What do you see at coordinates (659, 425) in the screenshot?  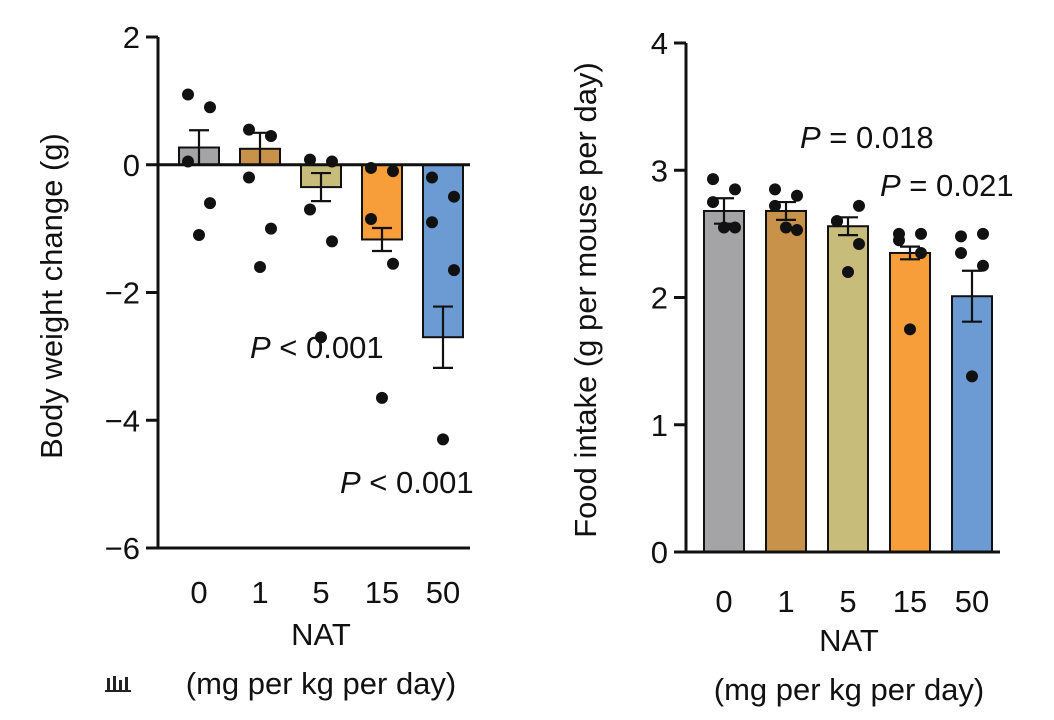 I see `y-tick-label-1: 1` at bounding box center [659, 425].